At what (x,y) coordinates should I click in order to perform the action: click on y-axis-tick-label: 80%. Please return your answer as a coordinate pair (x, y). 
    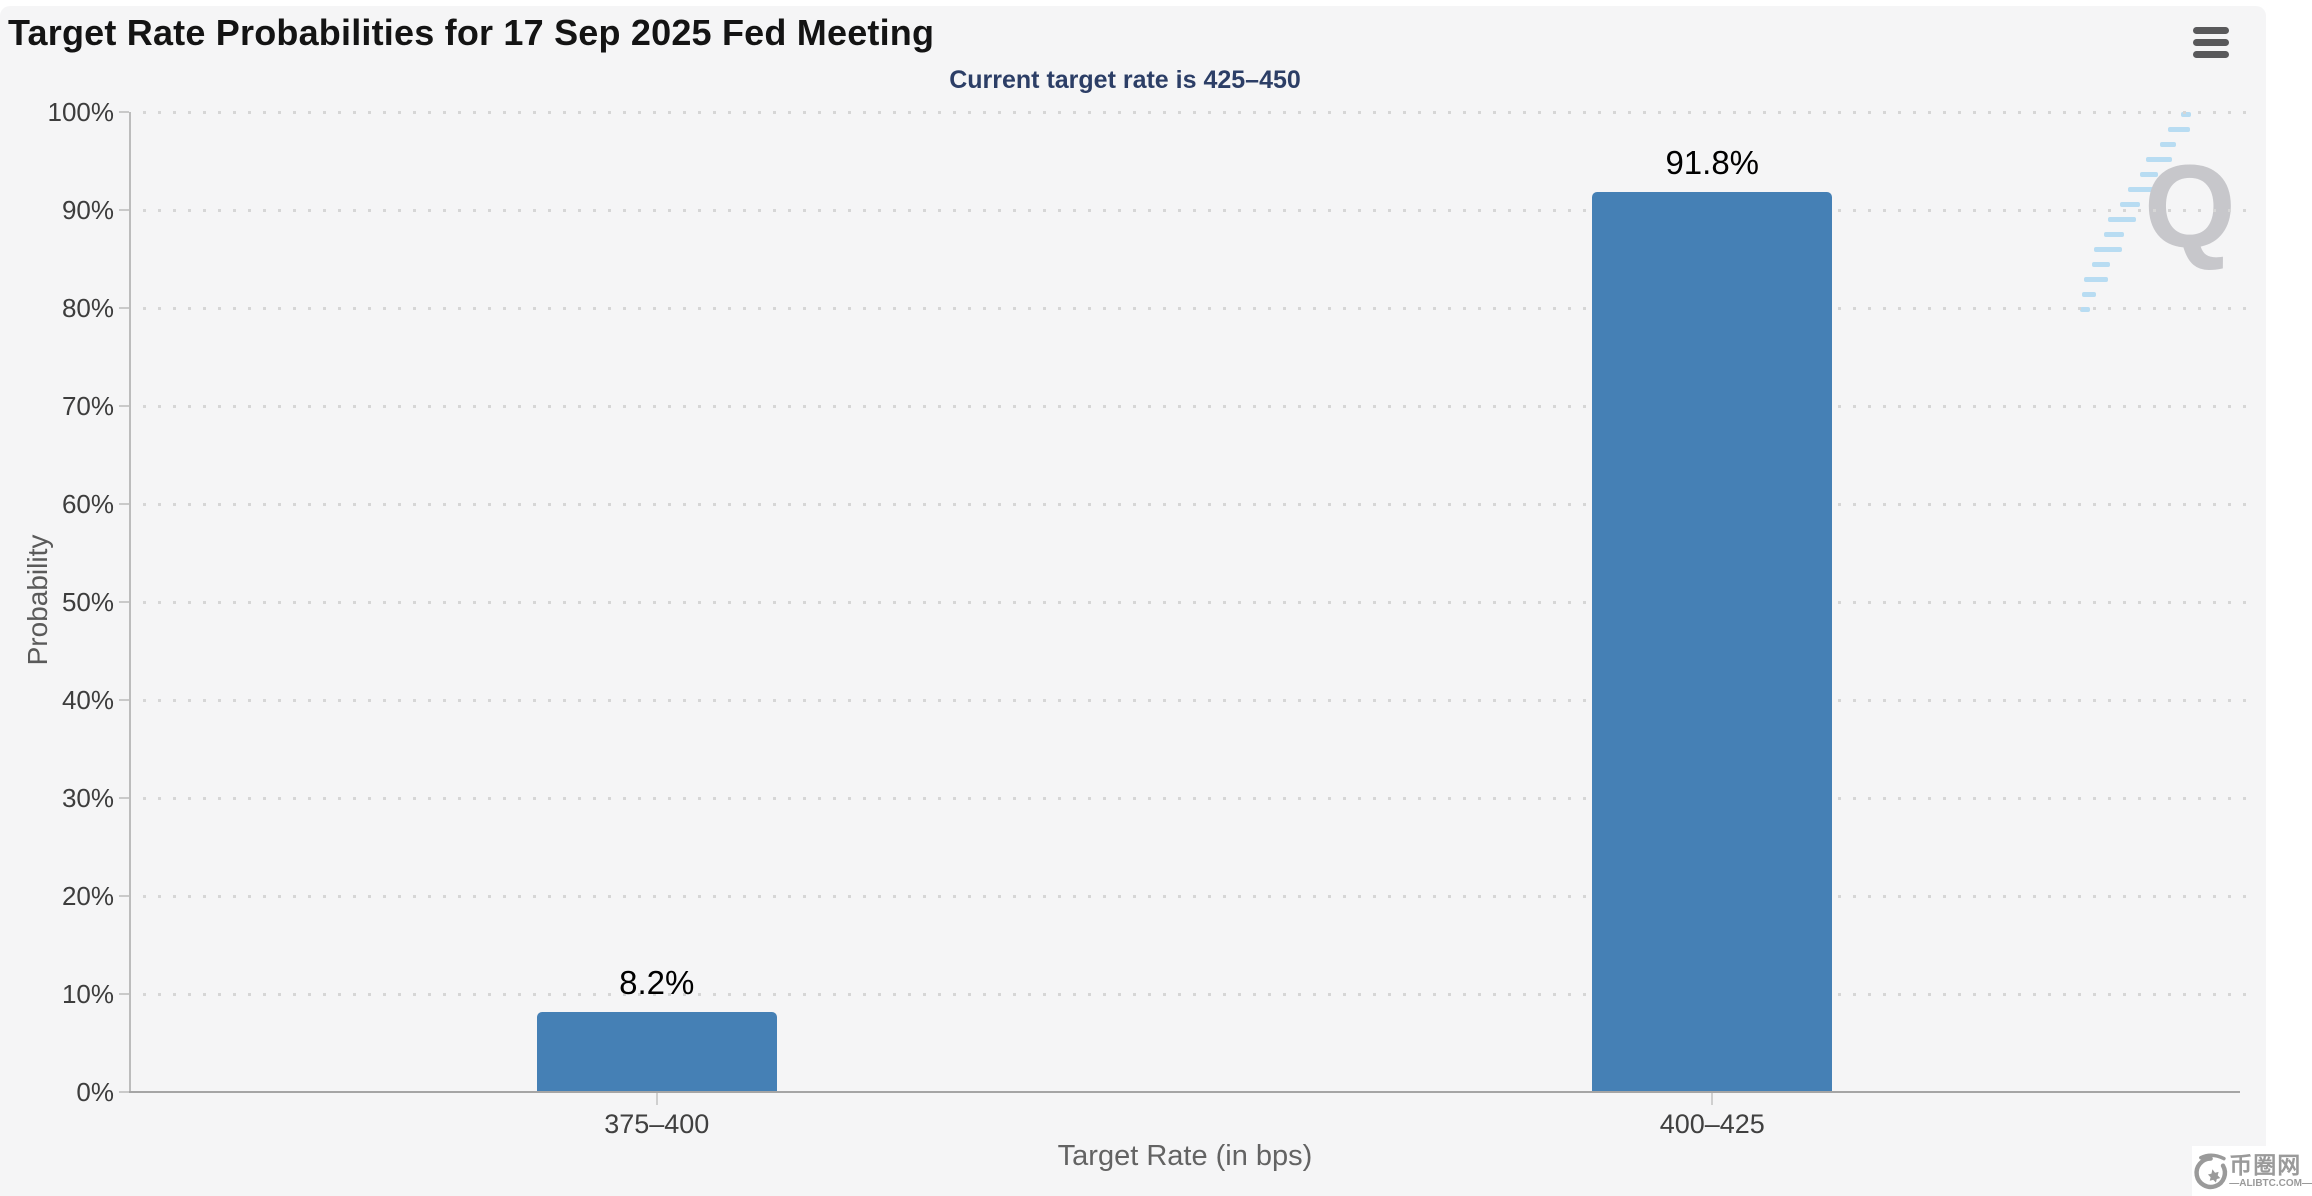
    Looking at the image, I should click on (87, 308).